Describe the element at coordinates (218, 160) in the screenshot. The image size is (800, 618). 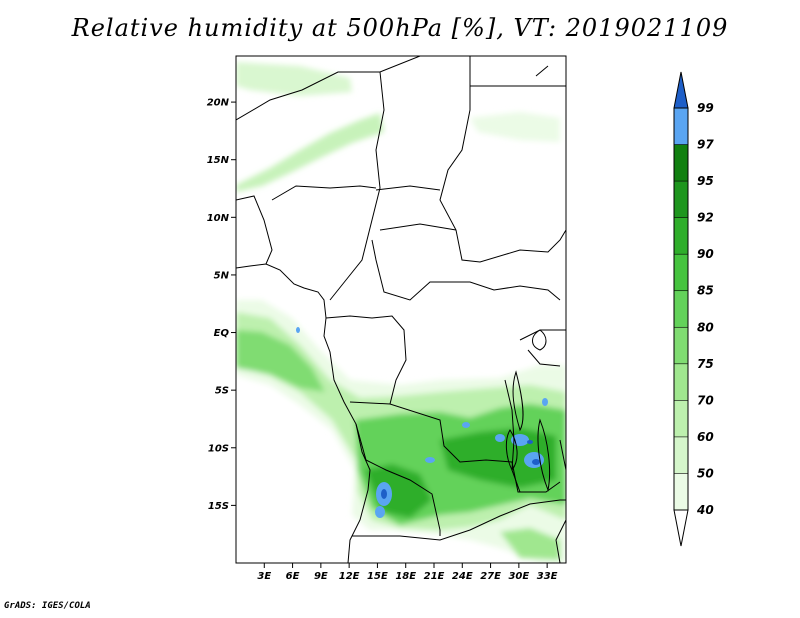
I see `lat-label: 15N` at that location.